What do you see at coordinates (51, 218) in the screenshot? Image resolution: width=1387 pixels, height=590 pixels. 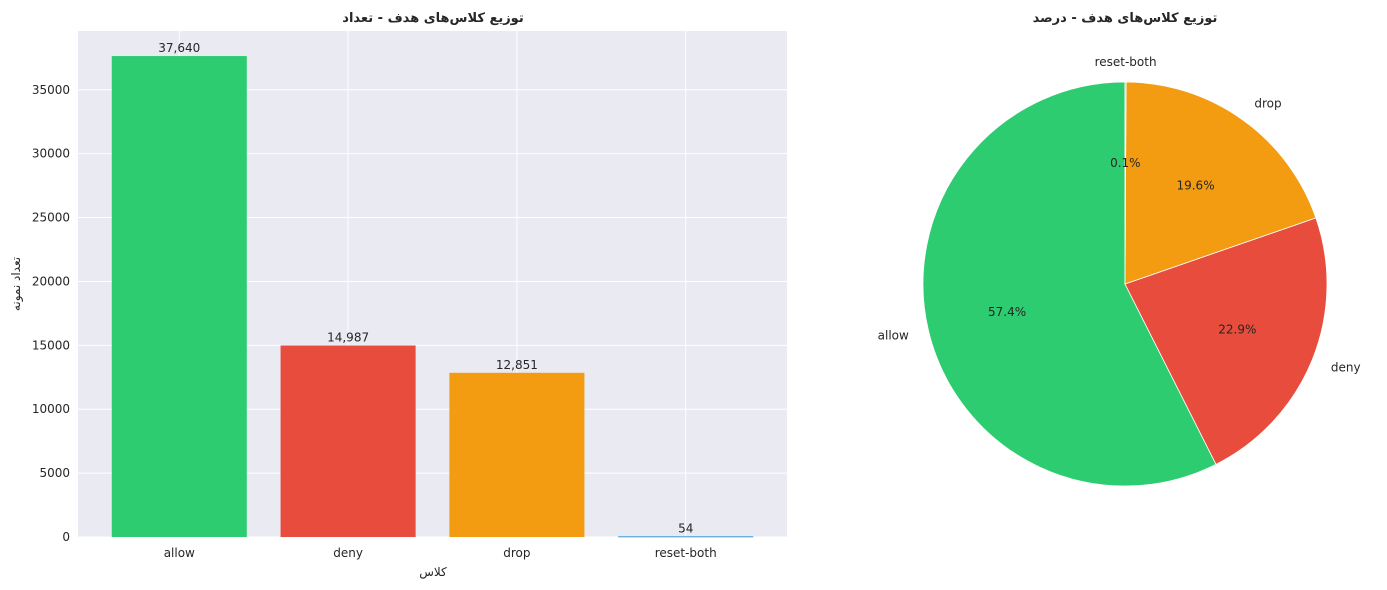 I see `y-tick-label: 25000` at bounding box center [51, 218].